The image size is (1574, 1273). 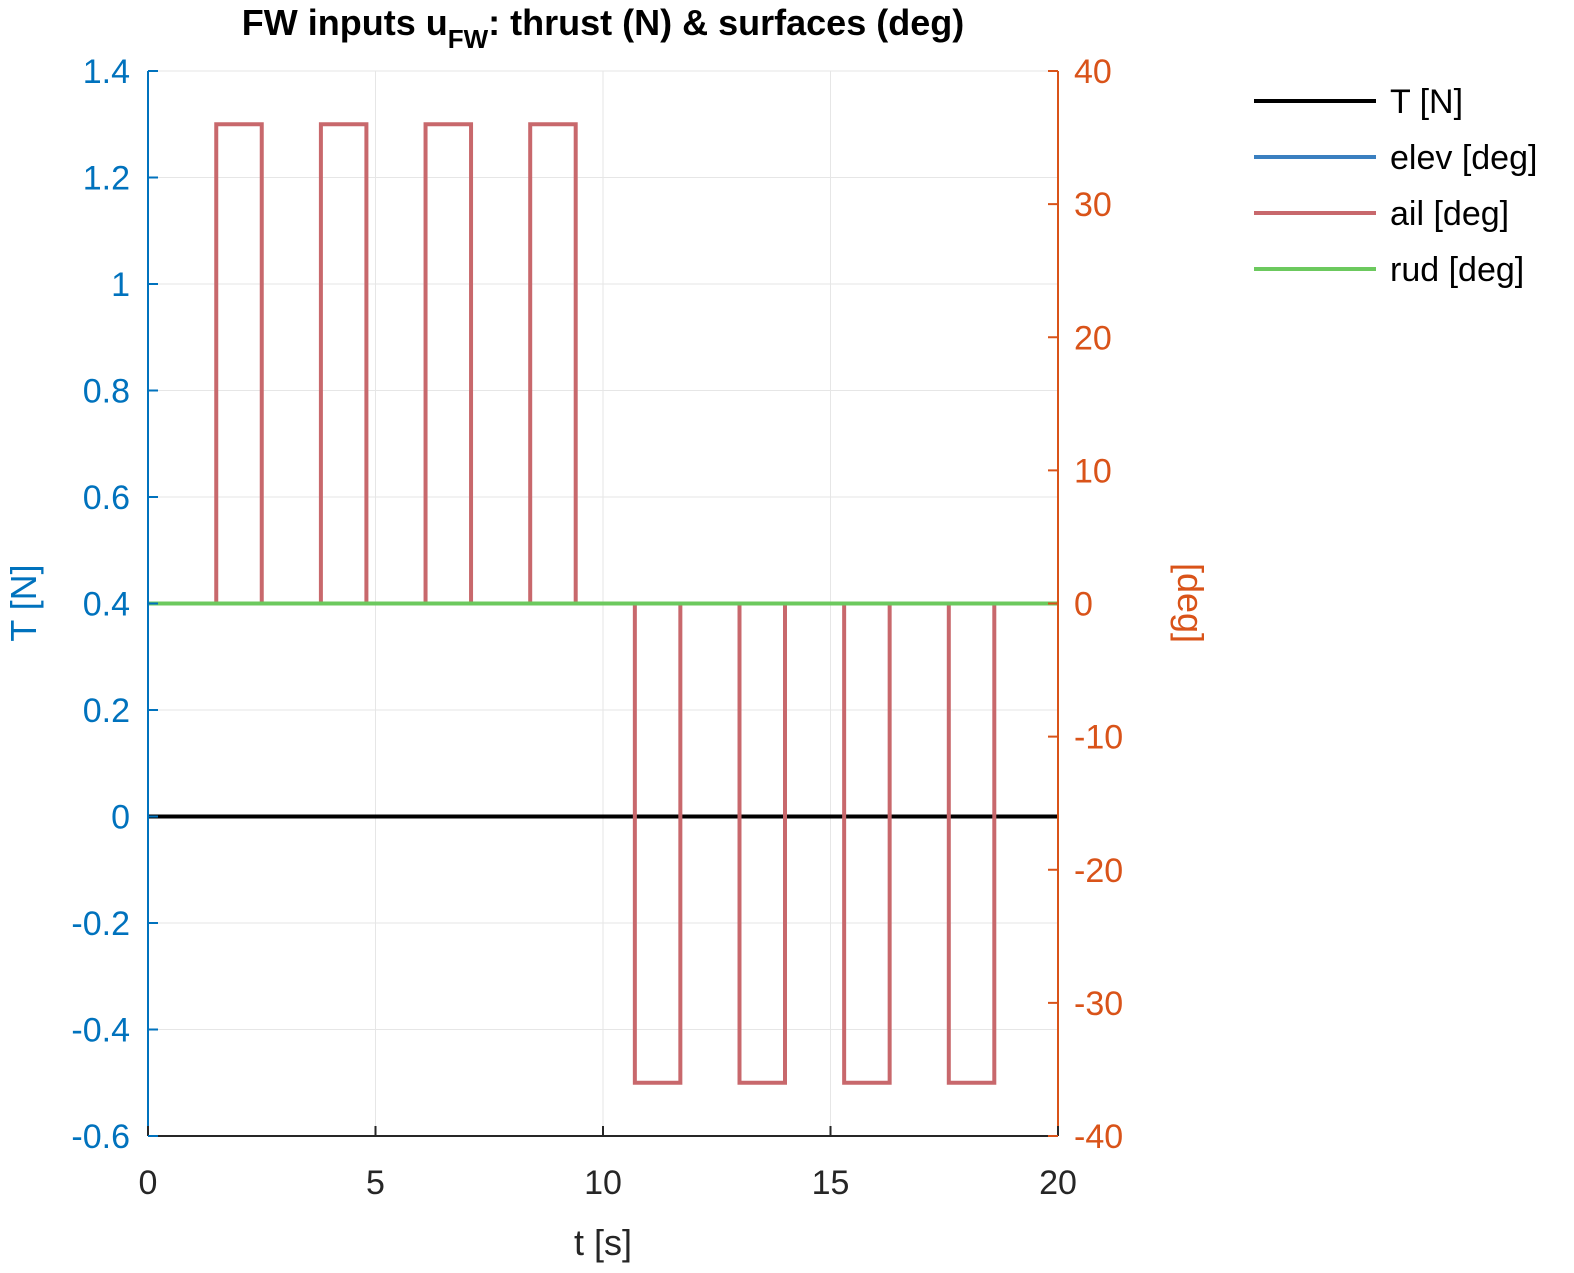 What do you see at coordinates (106, 179) in the screenshot?
I see `y-tick-label-left: 1.2` at bounding box center [106, 179].